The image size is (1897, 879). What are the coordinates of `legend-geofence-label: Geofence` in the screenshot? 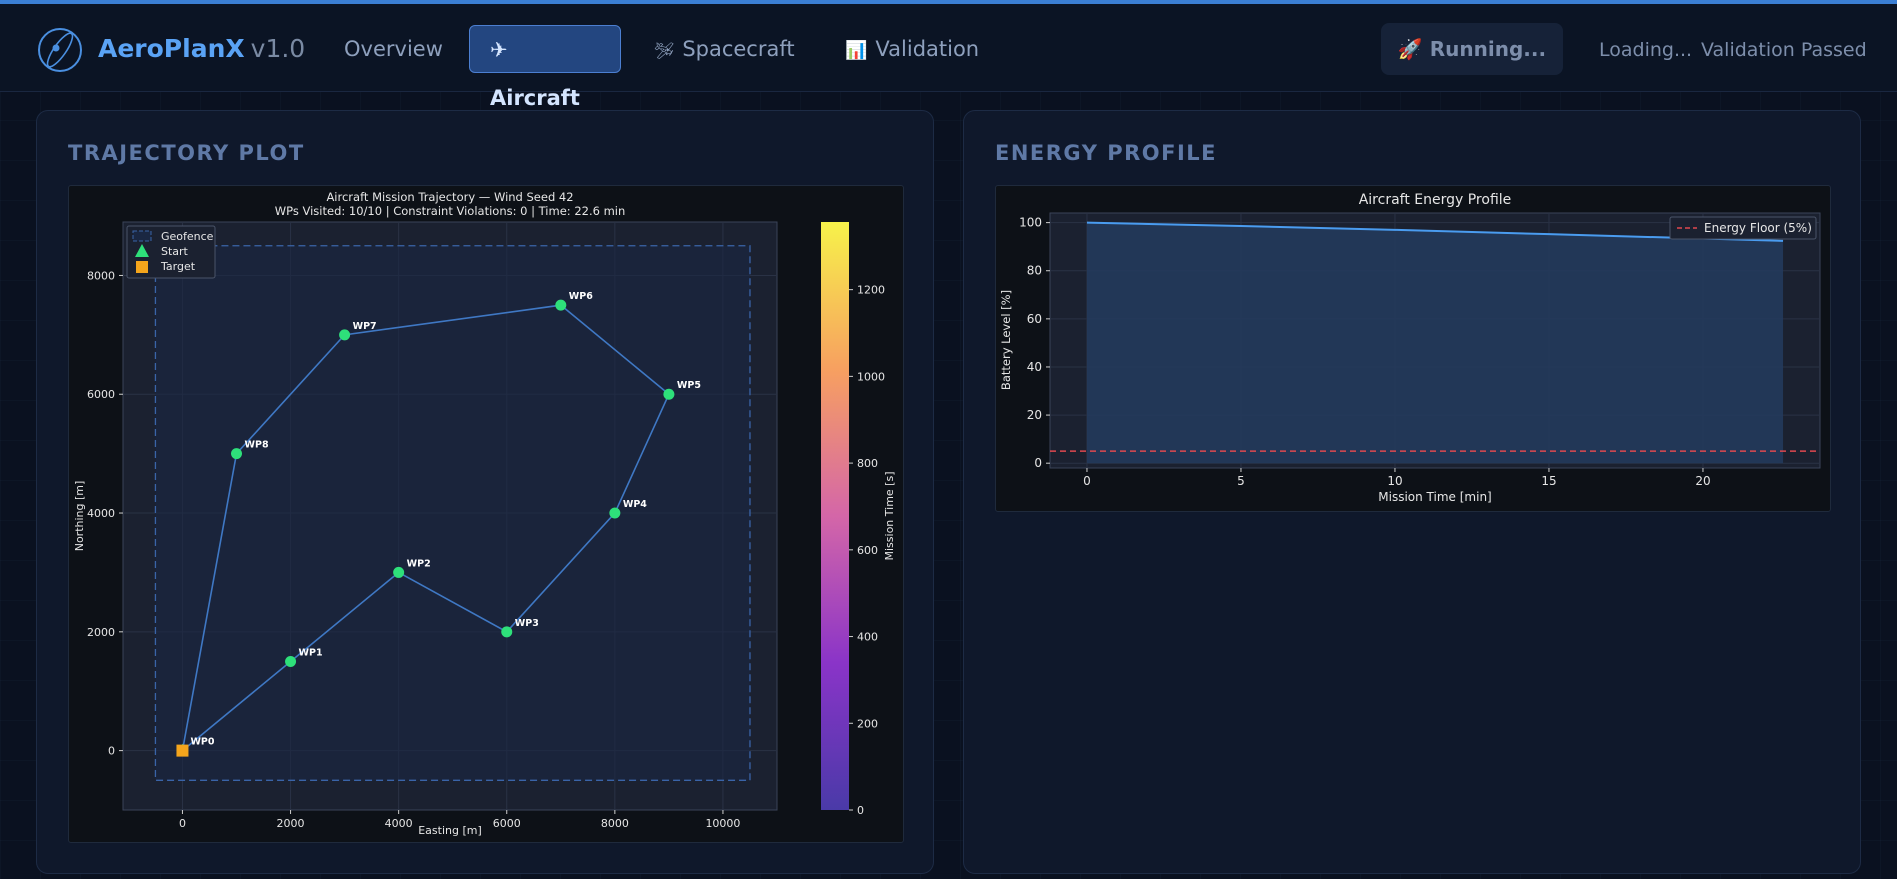 It's located at (187, 236).